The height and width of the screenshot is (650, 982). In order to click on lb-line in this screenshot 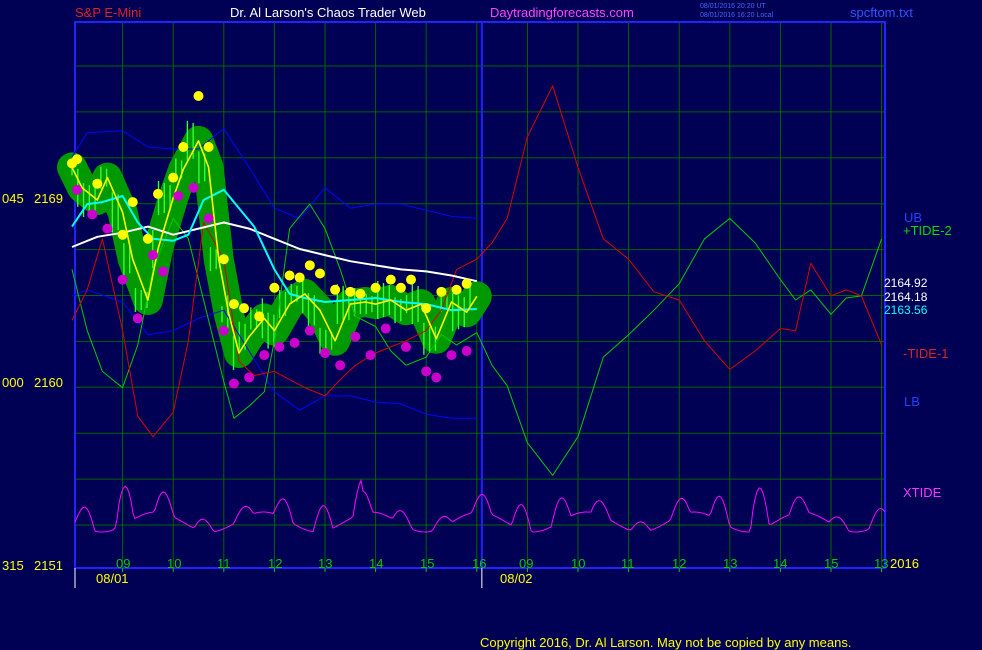, I will do `click(274, 354)`.